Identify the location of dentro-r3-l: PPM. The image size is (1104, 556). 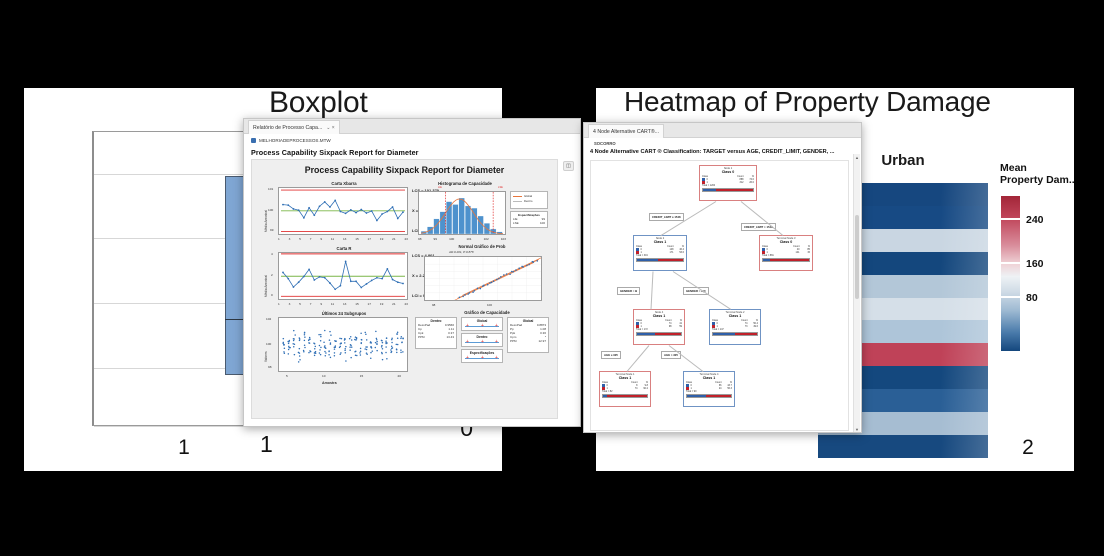
(421, 337).